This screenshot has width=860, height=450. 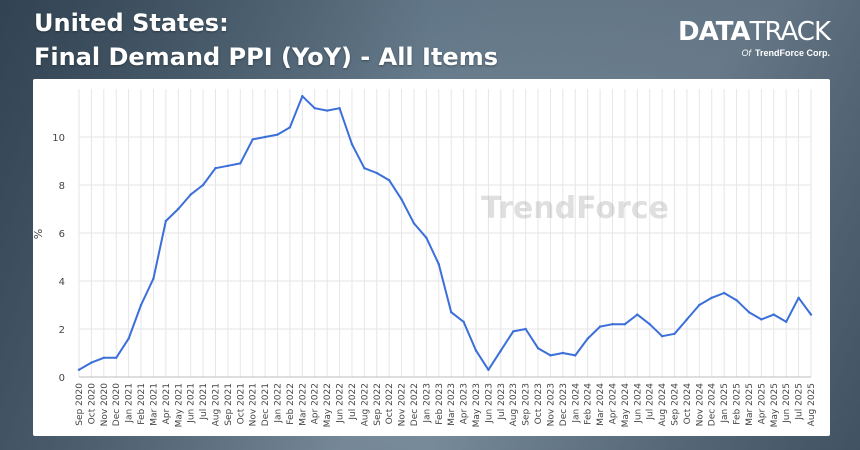 What do you see at coordinates (714, 32) in the screenshot?
I see `brand-wordmark-part1: DATA` at bounding box center [714, 32].